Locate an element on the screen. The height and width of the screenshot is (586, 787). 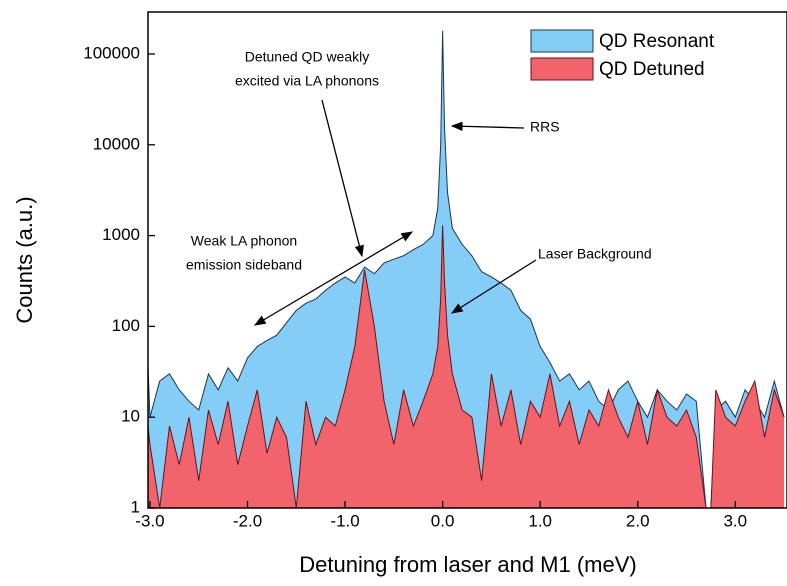
x-axis-label: Detuning from laser and M1 (meV) is located at coordinates (467, 564).